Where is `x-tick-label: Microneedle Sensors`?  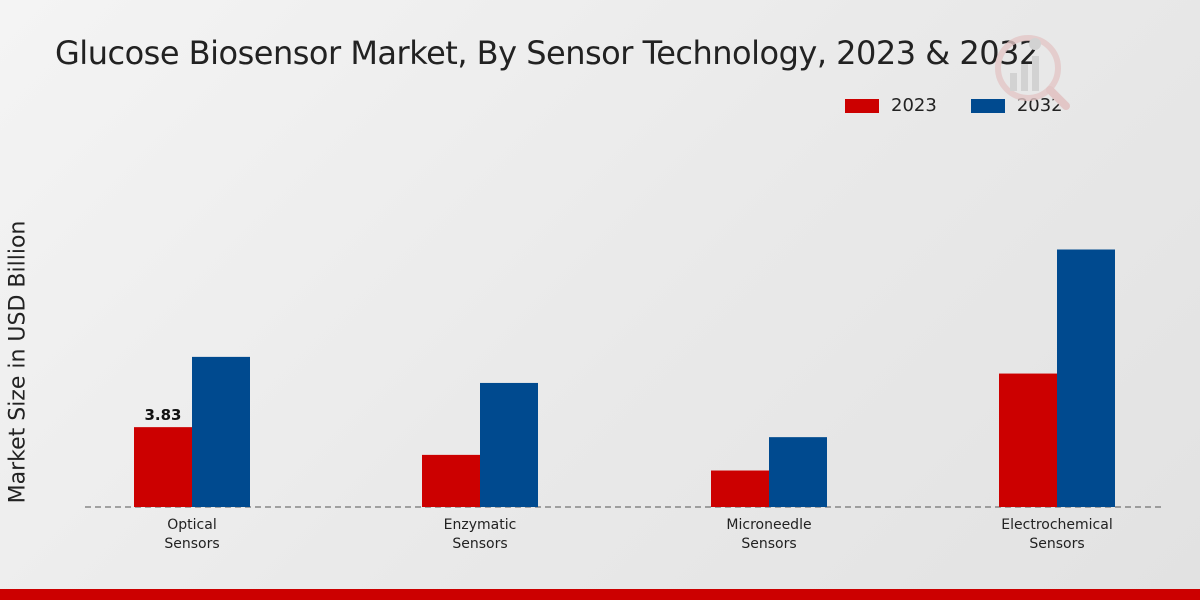
x-tick-label: Microneedle Sensors is located at coordinates (768, 534).